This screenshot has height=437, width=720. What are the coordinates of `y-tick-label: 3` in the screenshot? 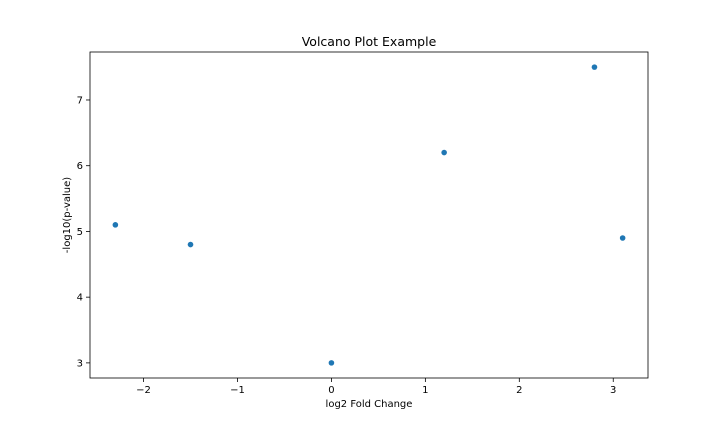 It's located at (80, 363).